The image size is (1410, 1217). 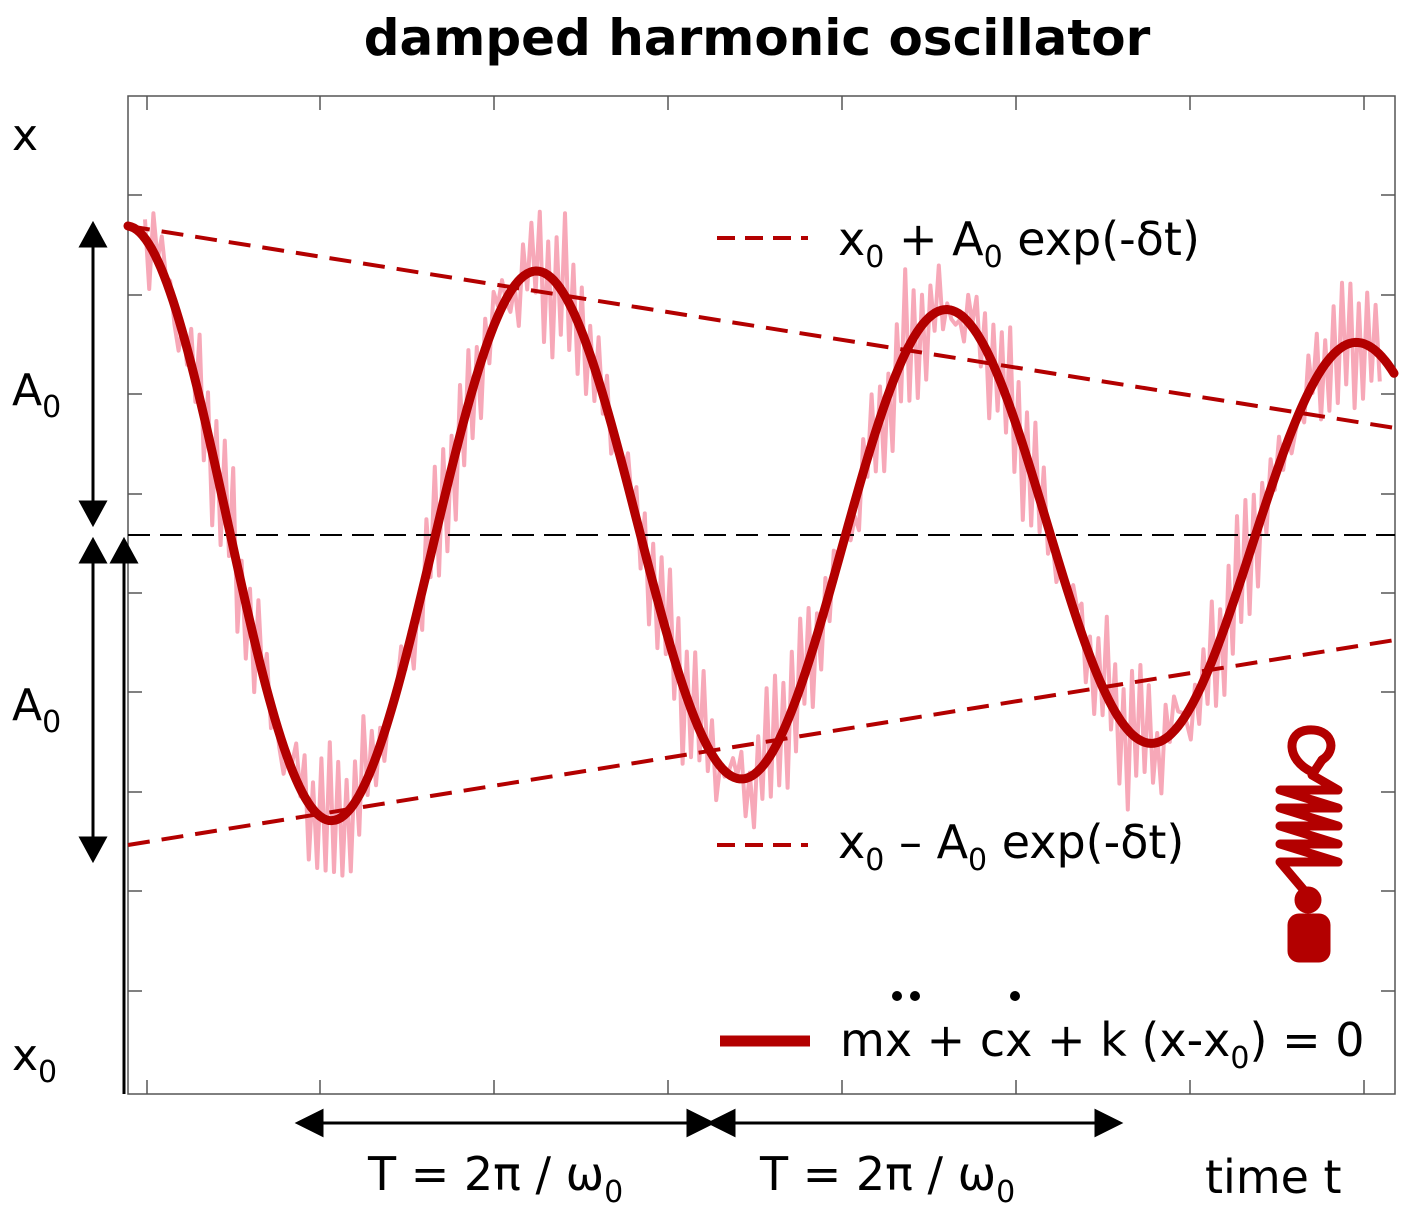 I want to click on period-label-2: T = 2π / ω0, so click(x=887, y=1178).